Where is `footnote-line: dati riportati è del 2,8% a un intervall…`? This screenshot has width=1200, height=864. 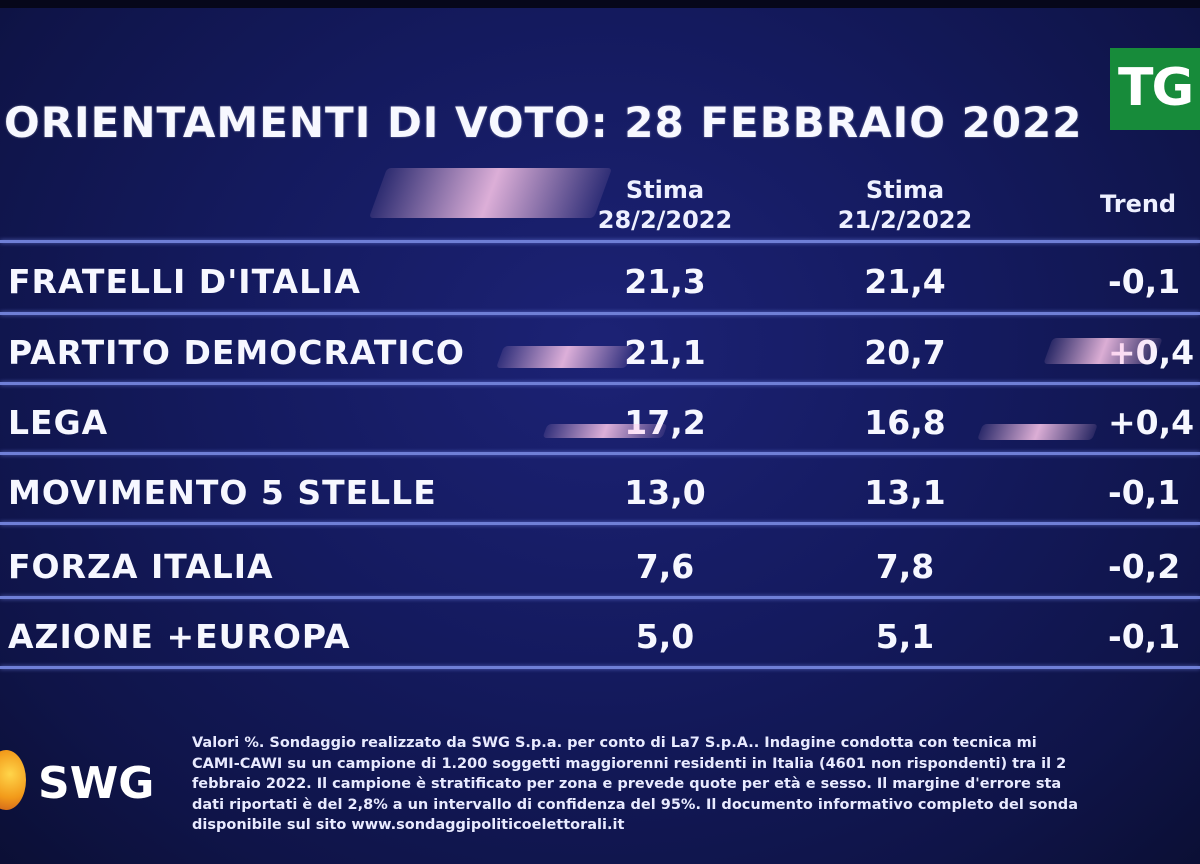 footnote-line: dati riportati è del 2,8% a un intervall… is located at coordinates (635, 804).